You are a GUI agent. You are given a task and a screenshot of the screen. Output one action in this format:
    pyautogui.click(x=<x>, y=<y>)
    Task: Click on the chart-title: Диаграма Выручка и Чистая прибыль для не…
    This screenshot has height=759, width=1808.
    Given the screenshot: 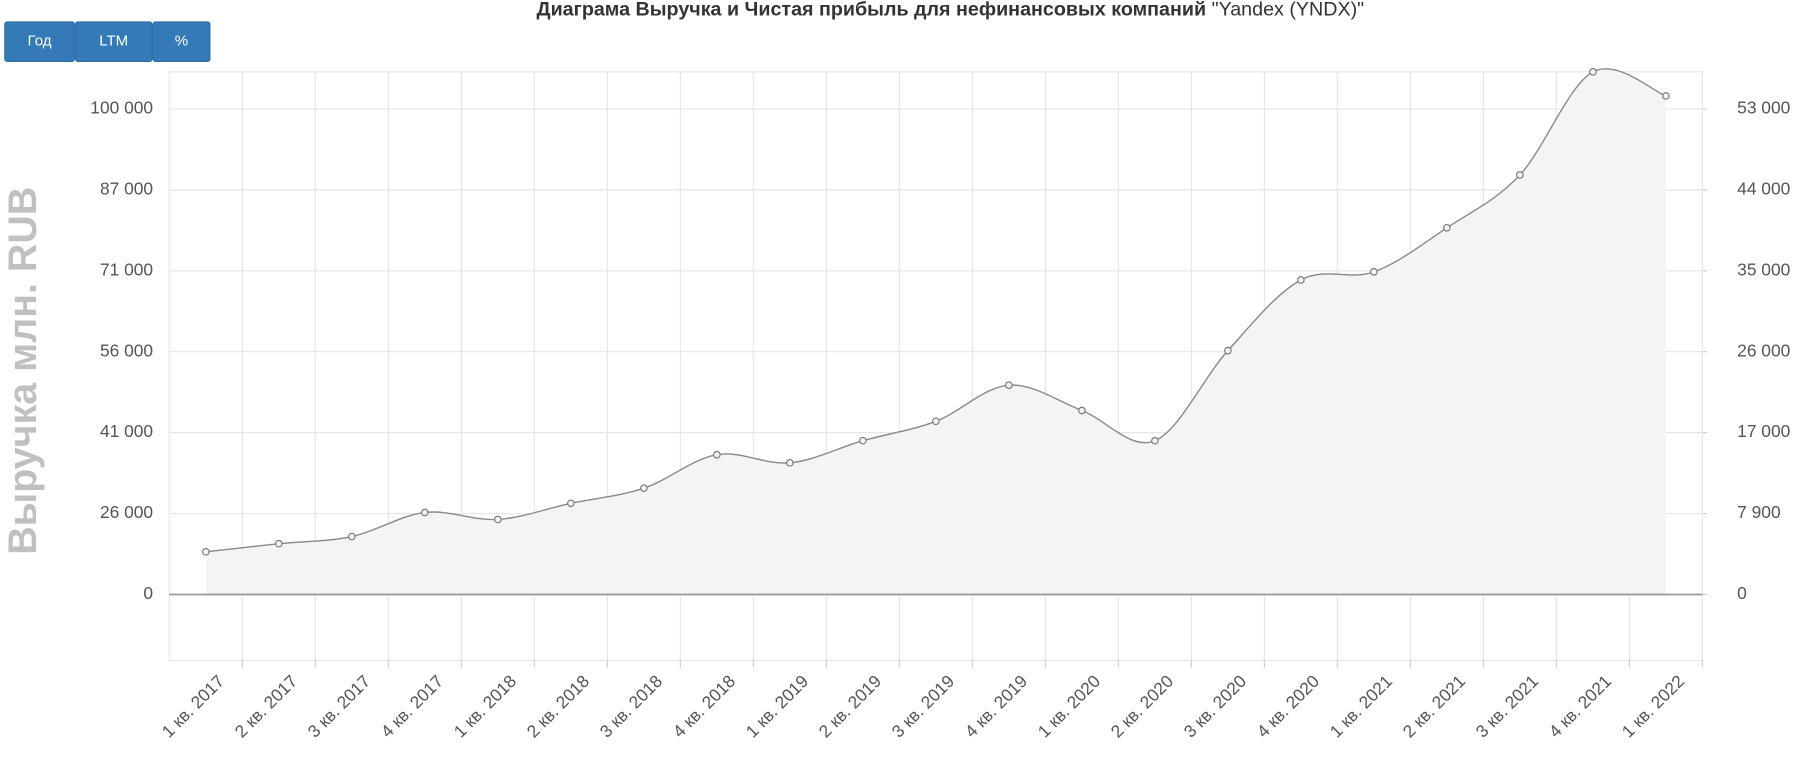 What is the action you would take?
    pyautogui.click(x=951, y=10)
    